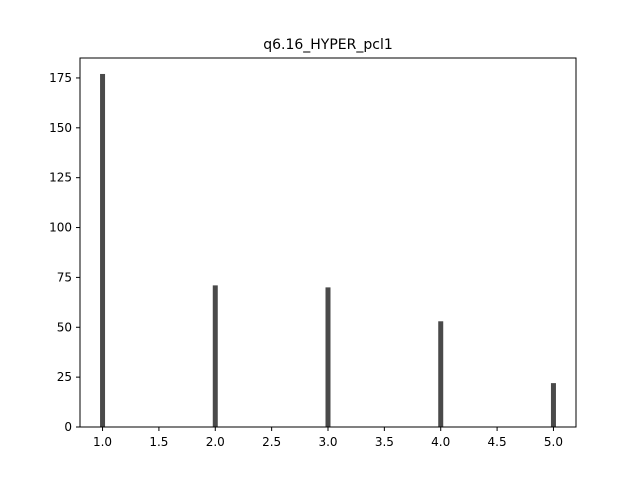 The height and width of the screenshot is (480, 640). I want to click on x-tick-label: 1.5, so click(158, 442).